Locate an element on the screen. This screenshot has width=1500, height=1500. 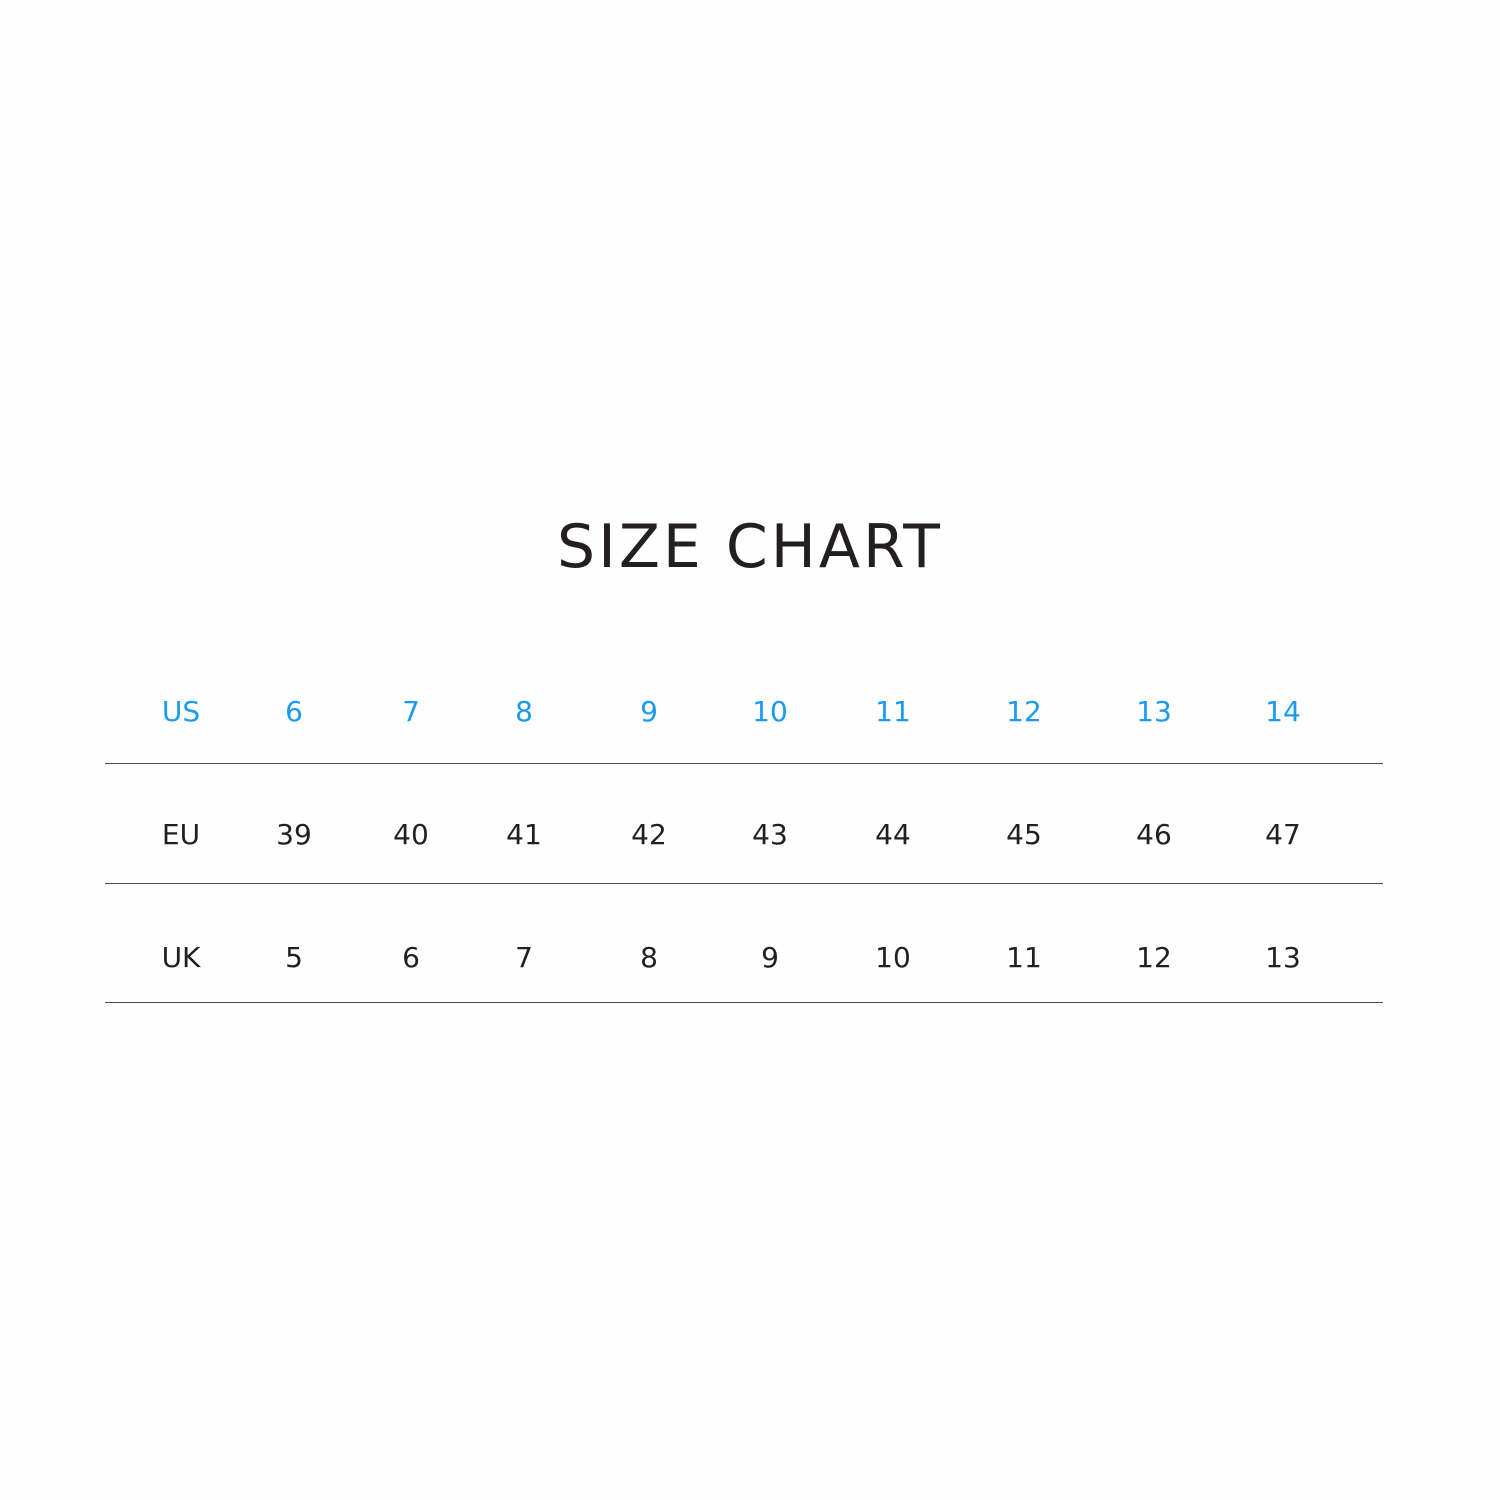
size-cell: 39 is located at coordinates (294, 834).